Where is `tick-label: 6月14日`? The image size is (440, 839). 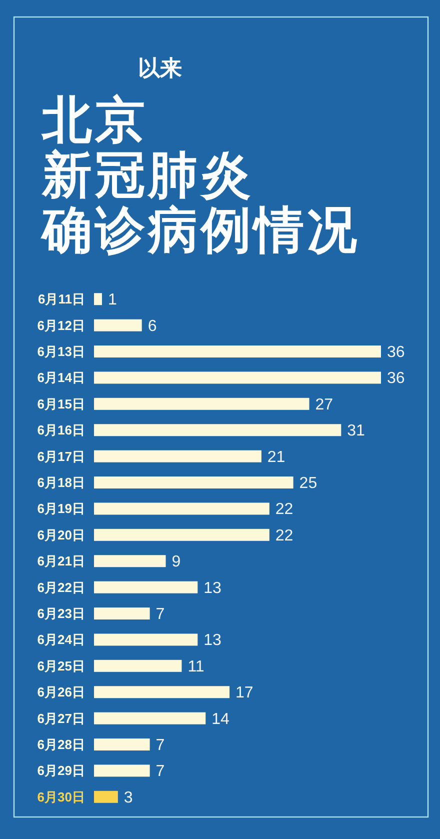 tick-label: 6月14日 is located at coordinates (61, 378).